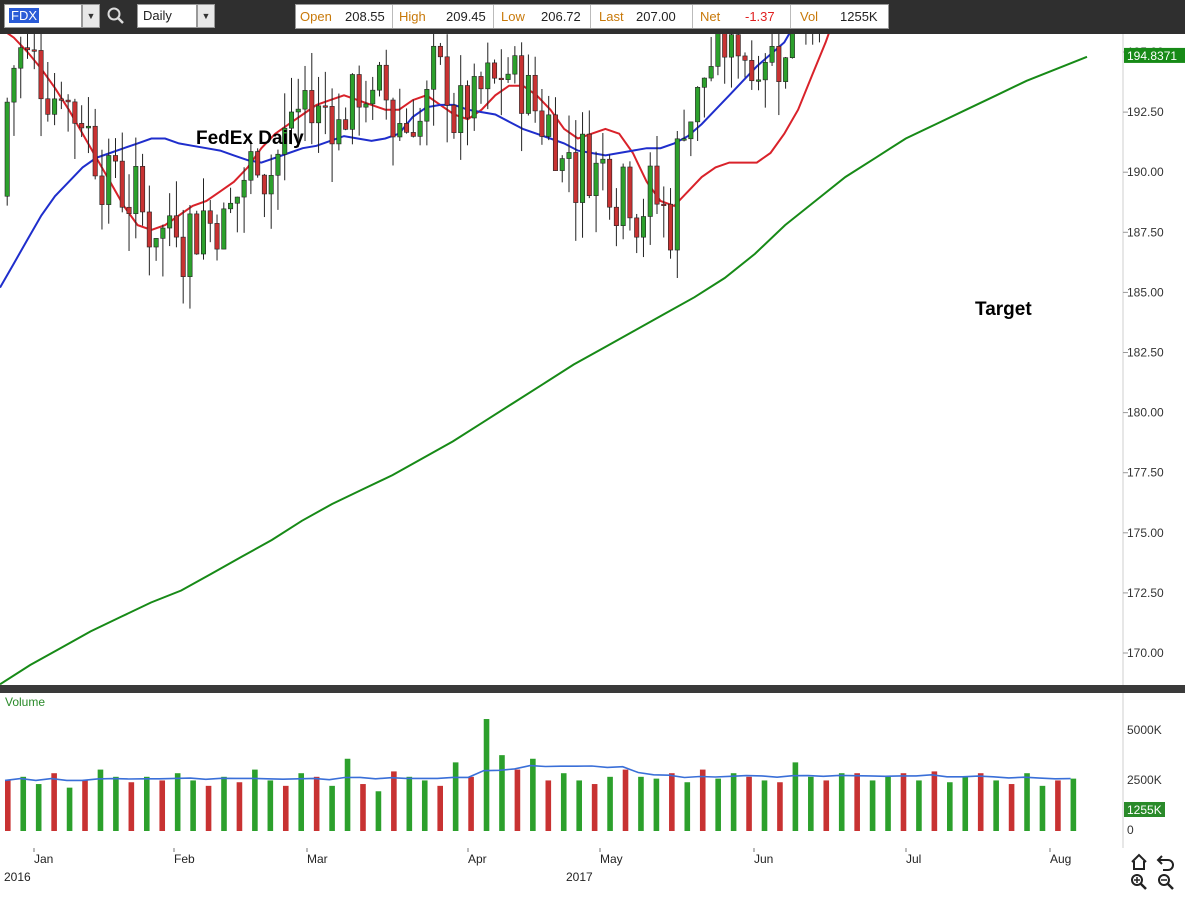 Image resolution: width=1185 pixels, height=897 pixels. Describe the element at coordinates (167, 16) in the screenshot. I see `period-select: Daily` at that location.